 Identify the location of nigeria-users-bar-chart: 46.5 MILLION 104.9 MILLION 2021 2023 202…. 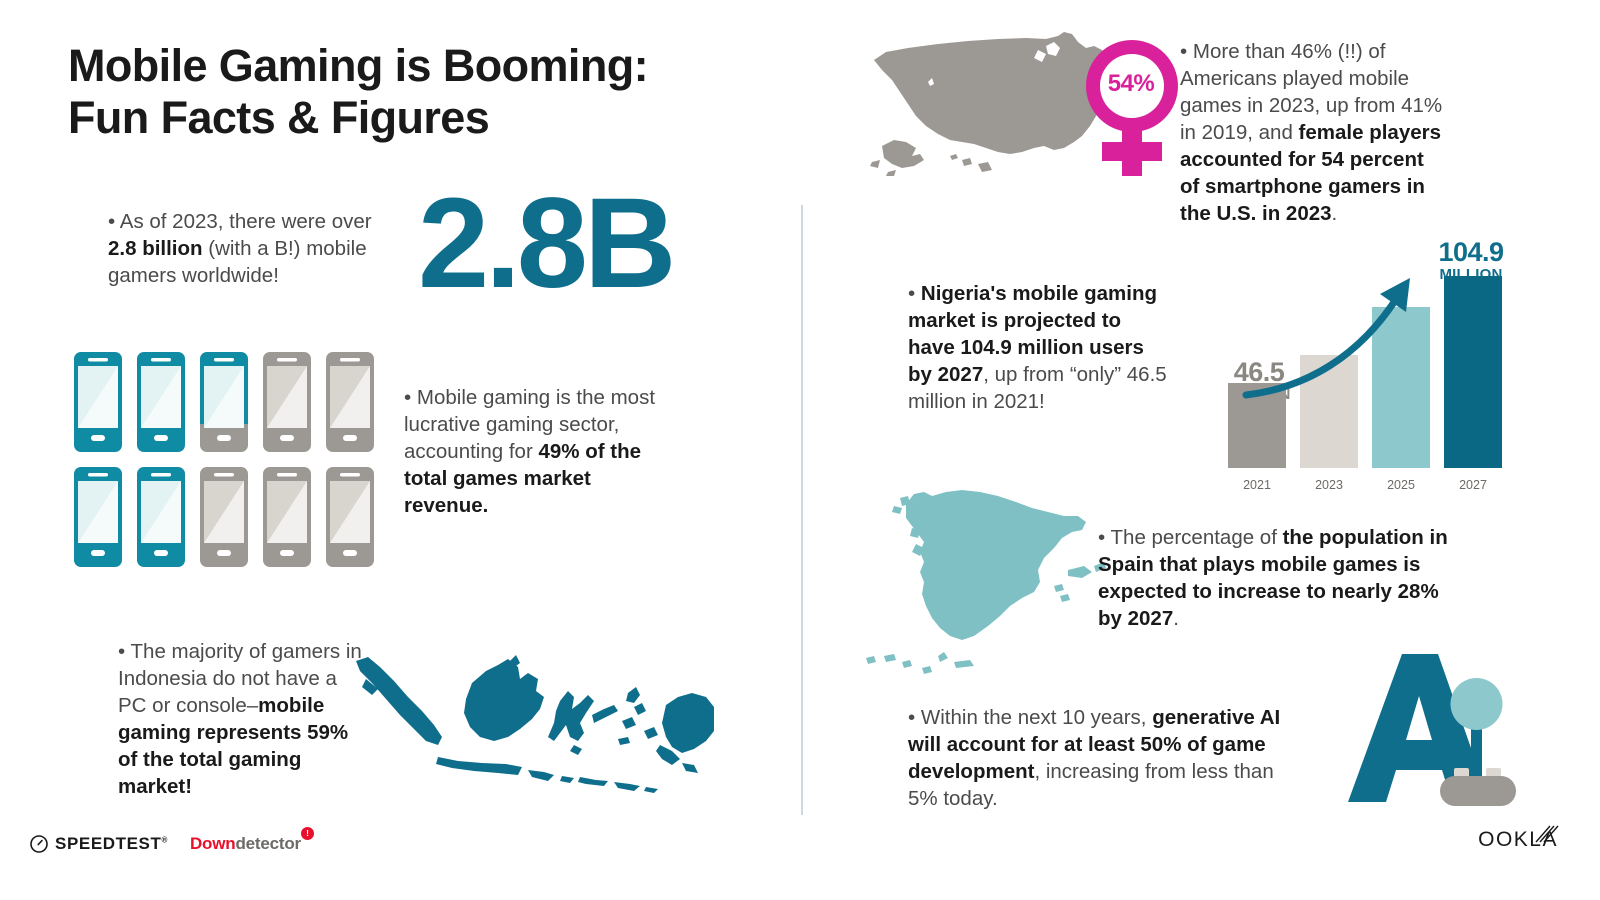
(1360, 367).